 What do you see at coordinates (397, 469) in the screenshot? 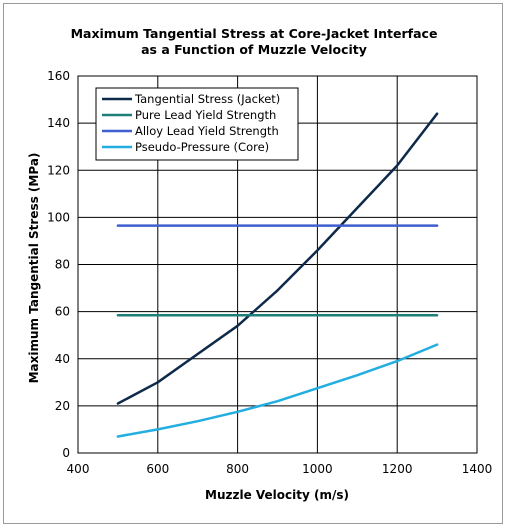
I see `x-tick-label: 1200` at bounding box center [397, 469].